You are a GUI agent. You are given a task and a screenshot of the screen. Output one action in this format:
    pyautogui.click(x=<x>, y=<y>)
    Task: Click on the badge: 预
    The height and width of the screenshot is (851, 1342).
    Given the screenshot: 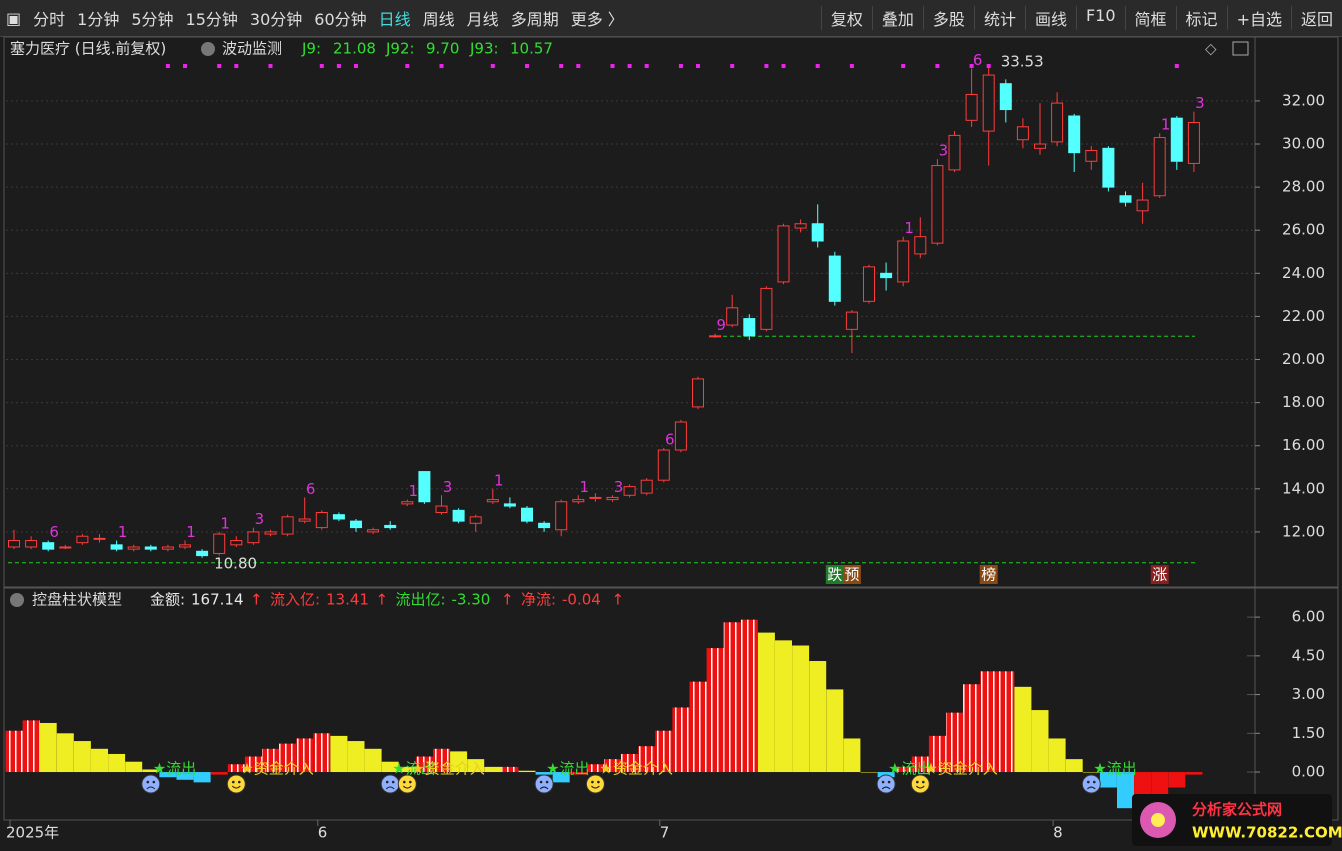 What is the action you would take?
    pyautogui.click(x=851, y=575)
    